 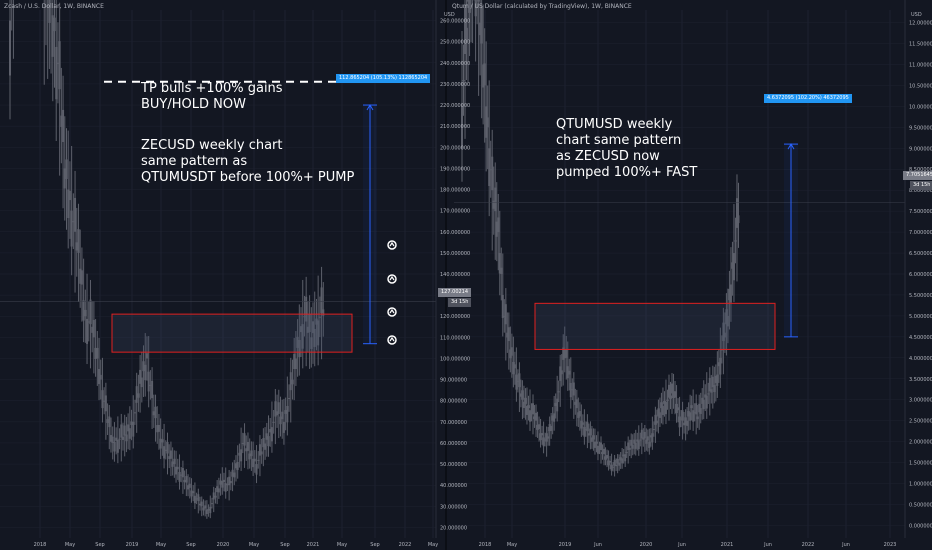 What do you see at coordinates (455, 292) in the screenshot?
I see `left-price-tag: 127.00214` at bounding box center [455, 292].